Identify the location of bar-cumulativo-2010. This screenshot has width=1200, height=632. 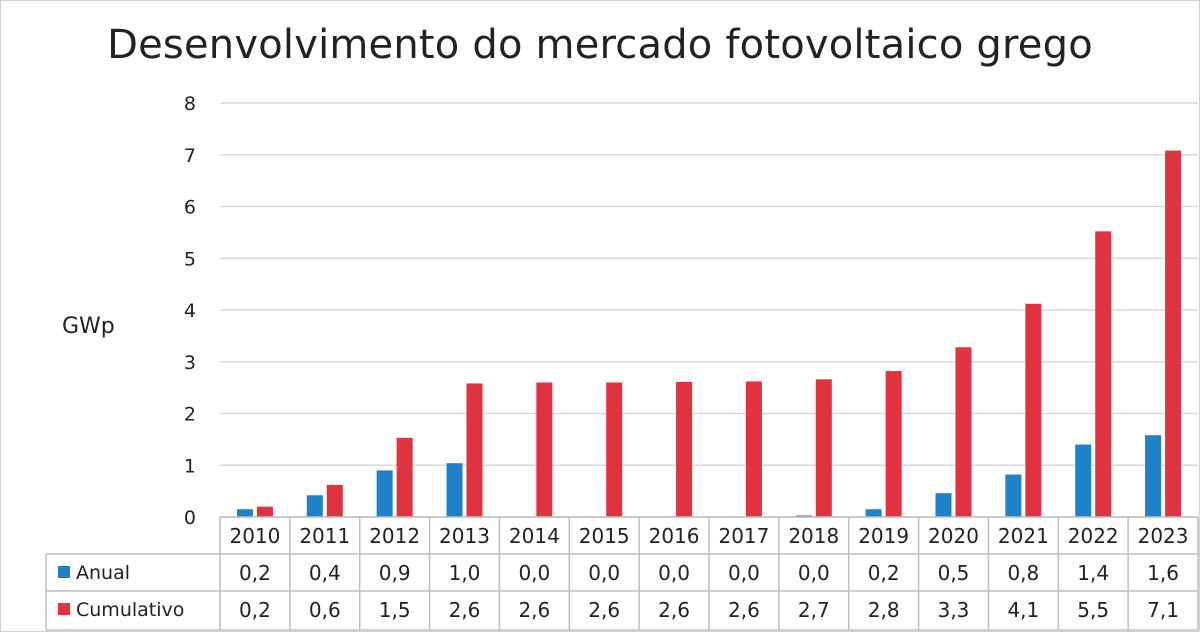
(264, 511).